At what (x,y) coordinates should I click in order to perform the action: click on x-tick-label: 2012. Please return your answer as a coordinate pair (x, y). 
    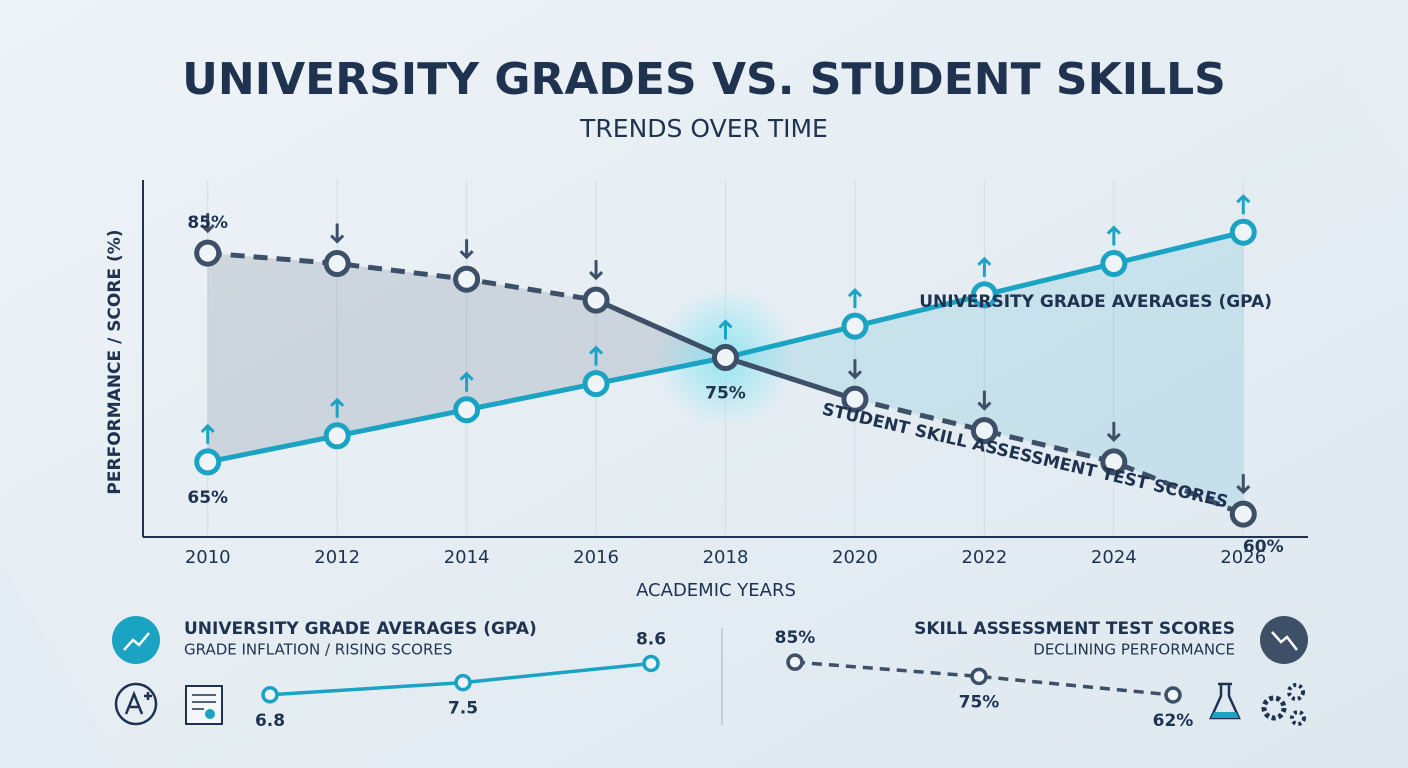
    Looking at the image, I should click on (337, 557).